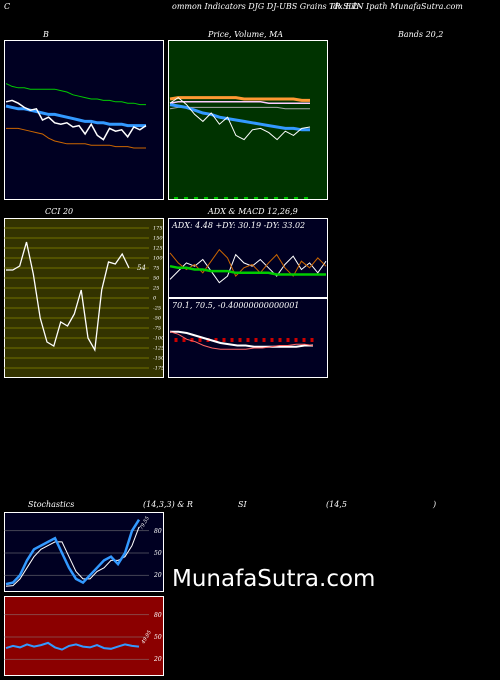 This screenshot has height=680, width=500. Describe the element at coordinates (72, 646) in the screenshot. I see `rsi-line` at that location.